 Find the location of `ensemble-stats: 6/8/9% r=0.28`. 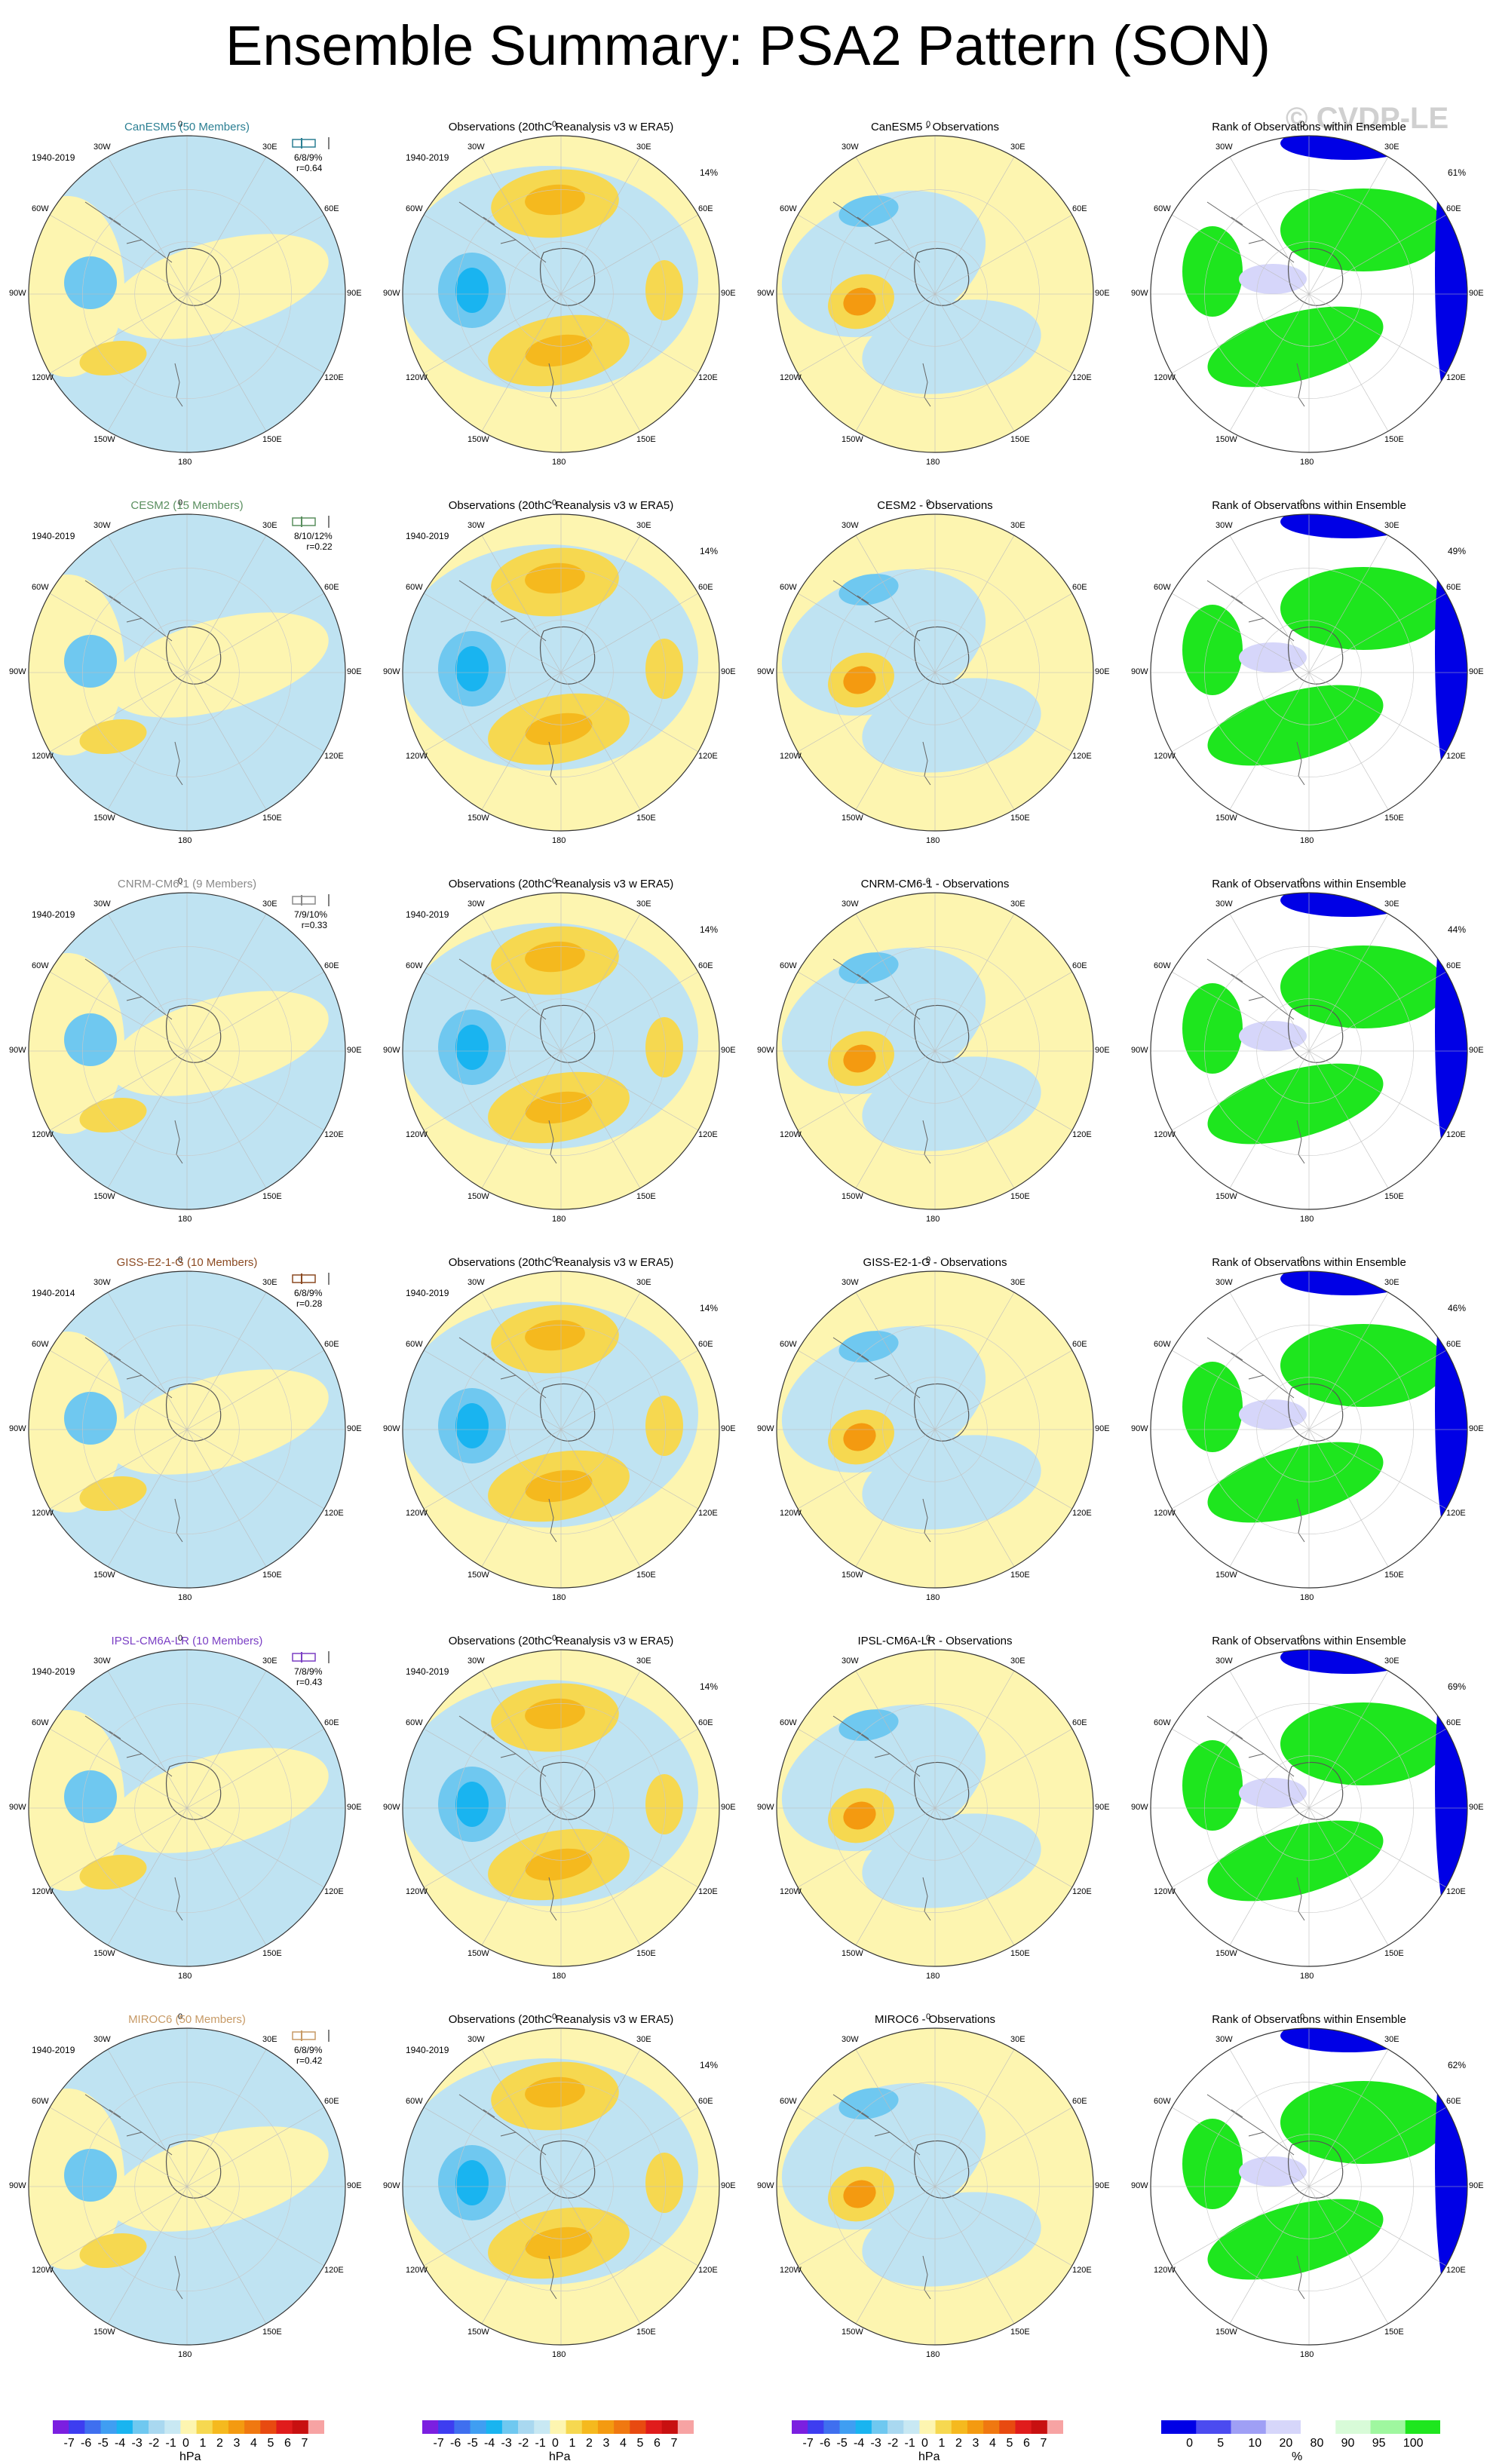

ensemble-stats: 6/8/9% r=0.28 is located at coordinates (308, 1299).